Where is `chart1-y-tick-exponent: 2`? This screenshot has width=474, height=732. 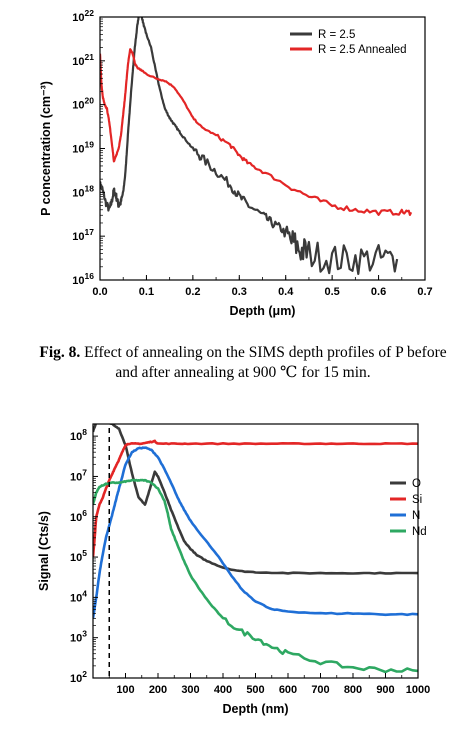
chart1-y-tick-exponent: 2 is located at coordinates (84, 674).